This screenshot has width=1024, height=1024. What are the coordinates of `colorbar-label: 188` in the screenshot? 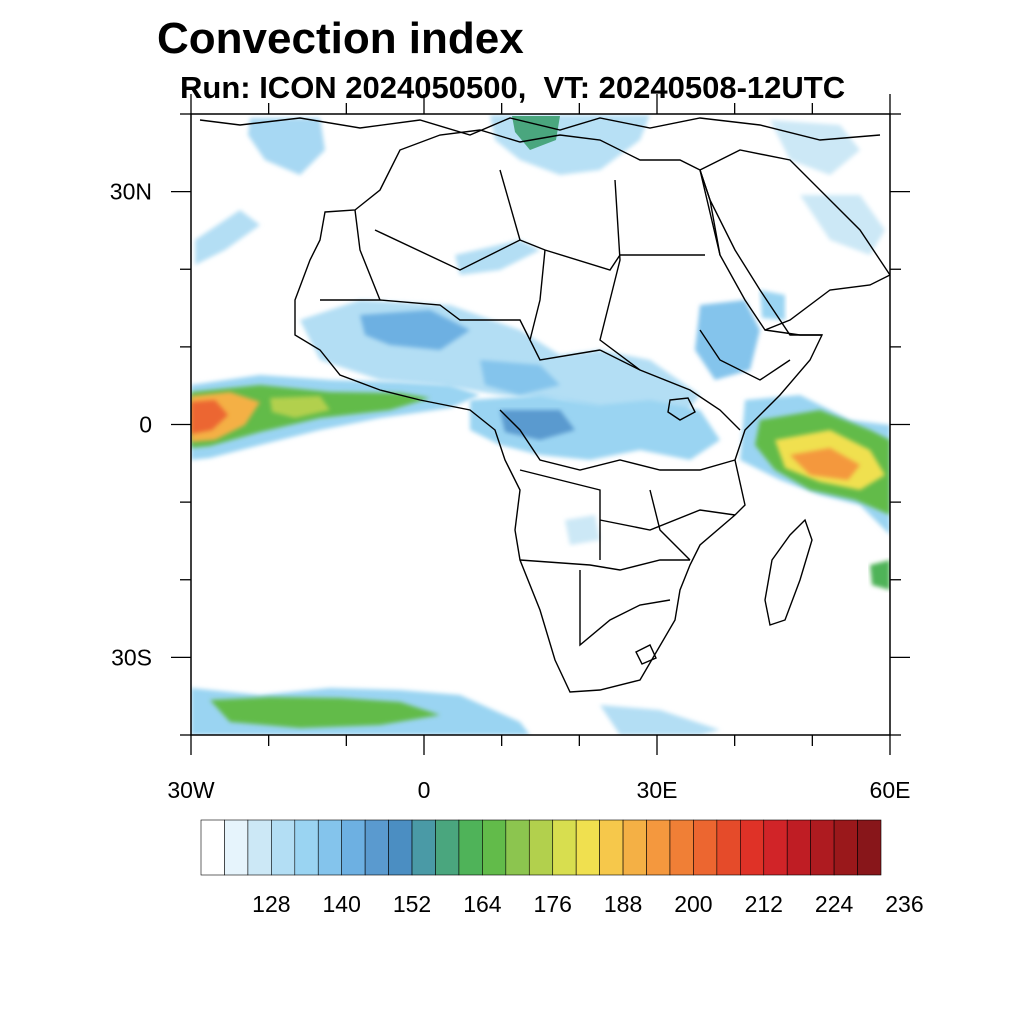 It's located at (623, 904).